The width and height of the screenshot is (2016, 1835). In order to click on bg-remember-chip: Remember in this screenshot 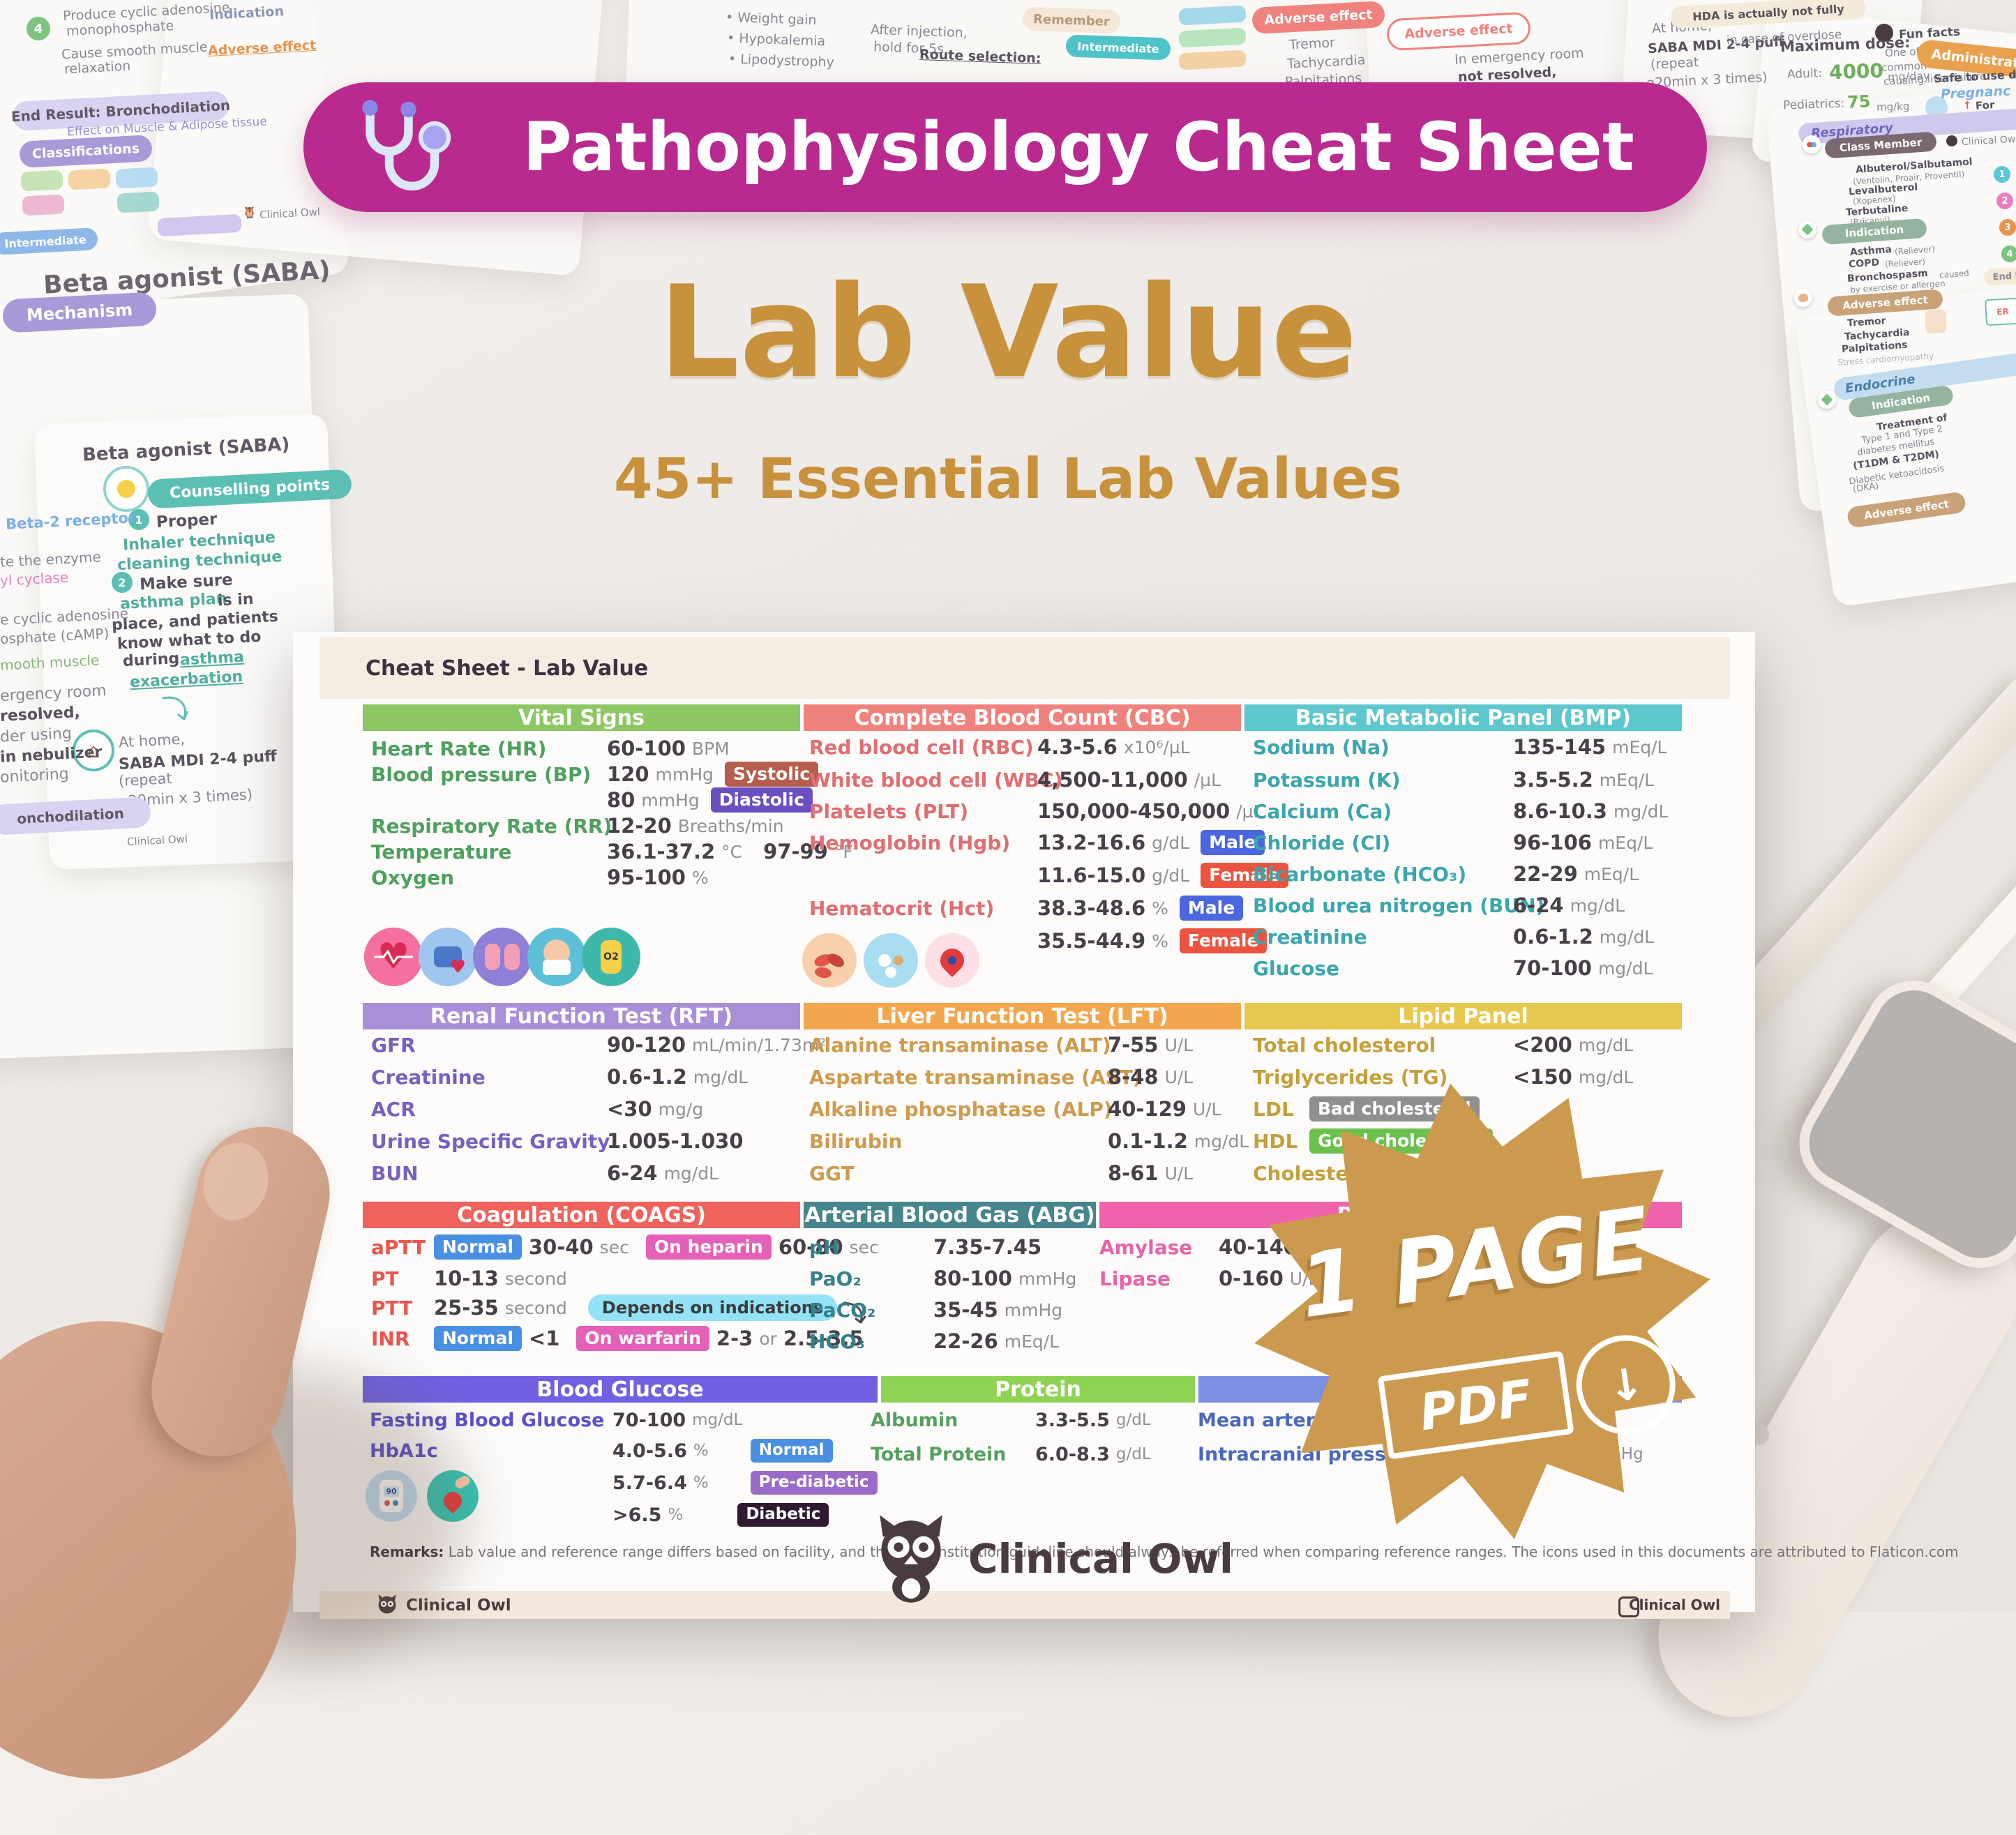, I will do `click(1071, 20)`.